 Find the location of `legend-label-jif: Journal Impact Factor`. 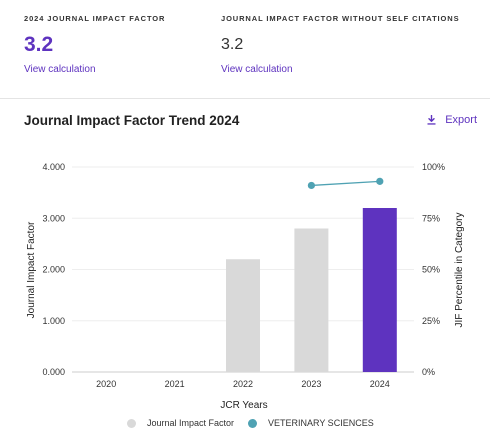

legend-label-jif: Journal Impact Factor is located at coordinates (191, 423).